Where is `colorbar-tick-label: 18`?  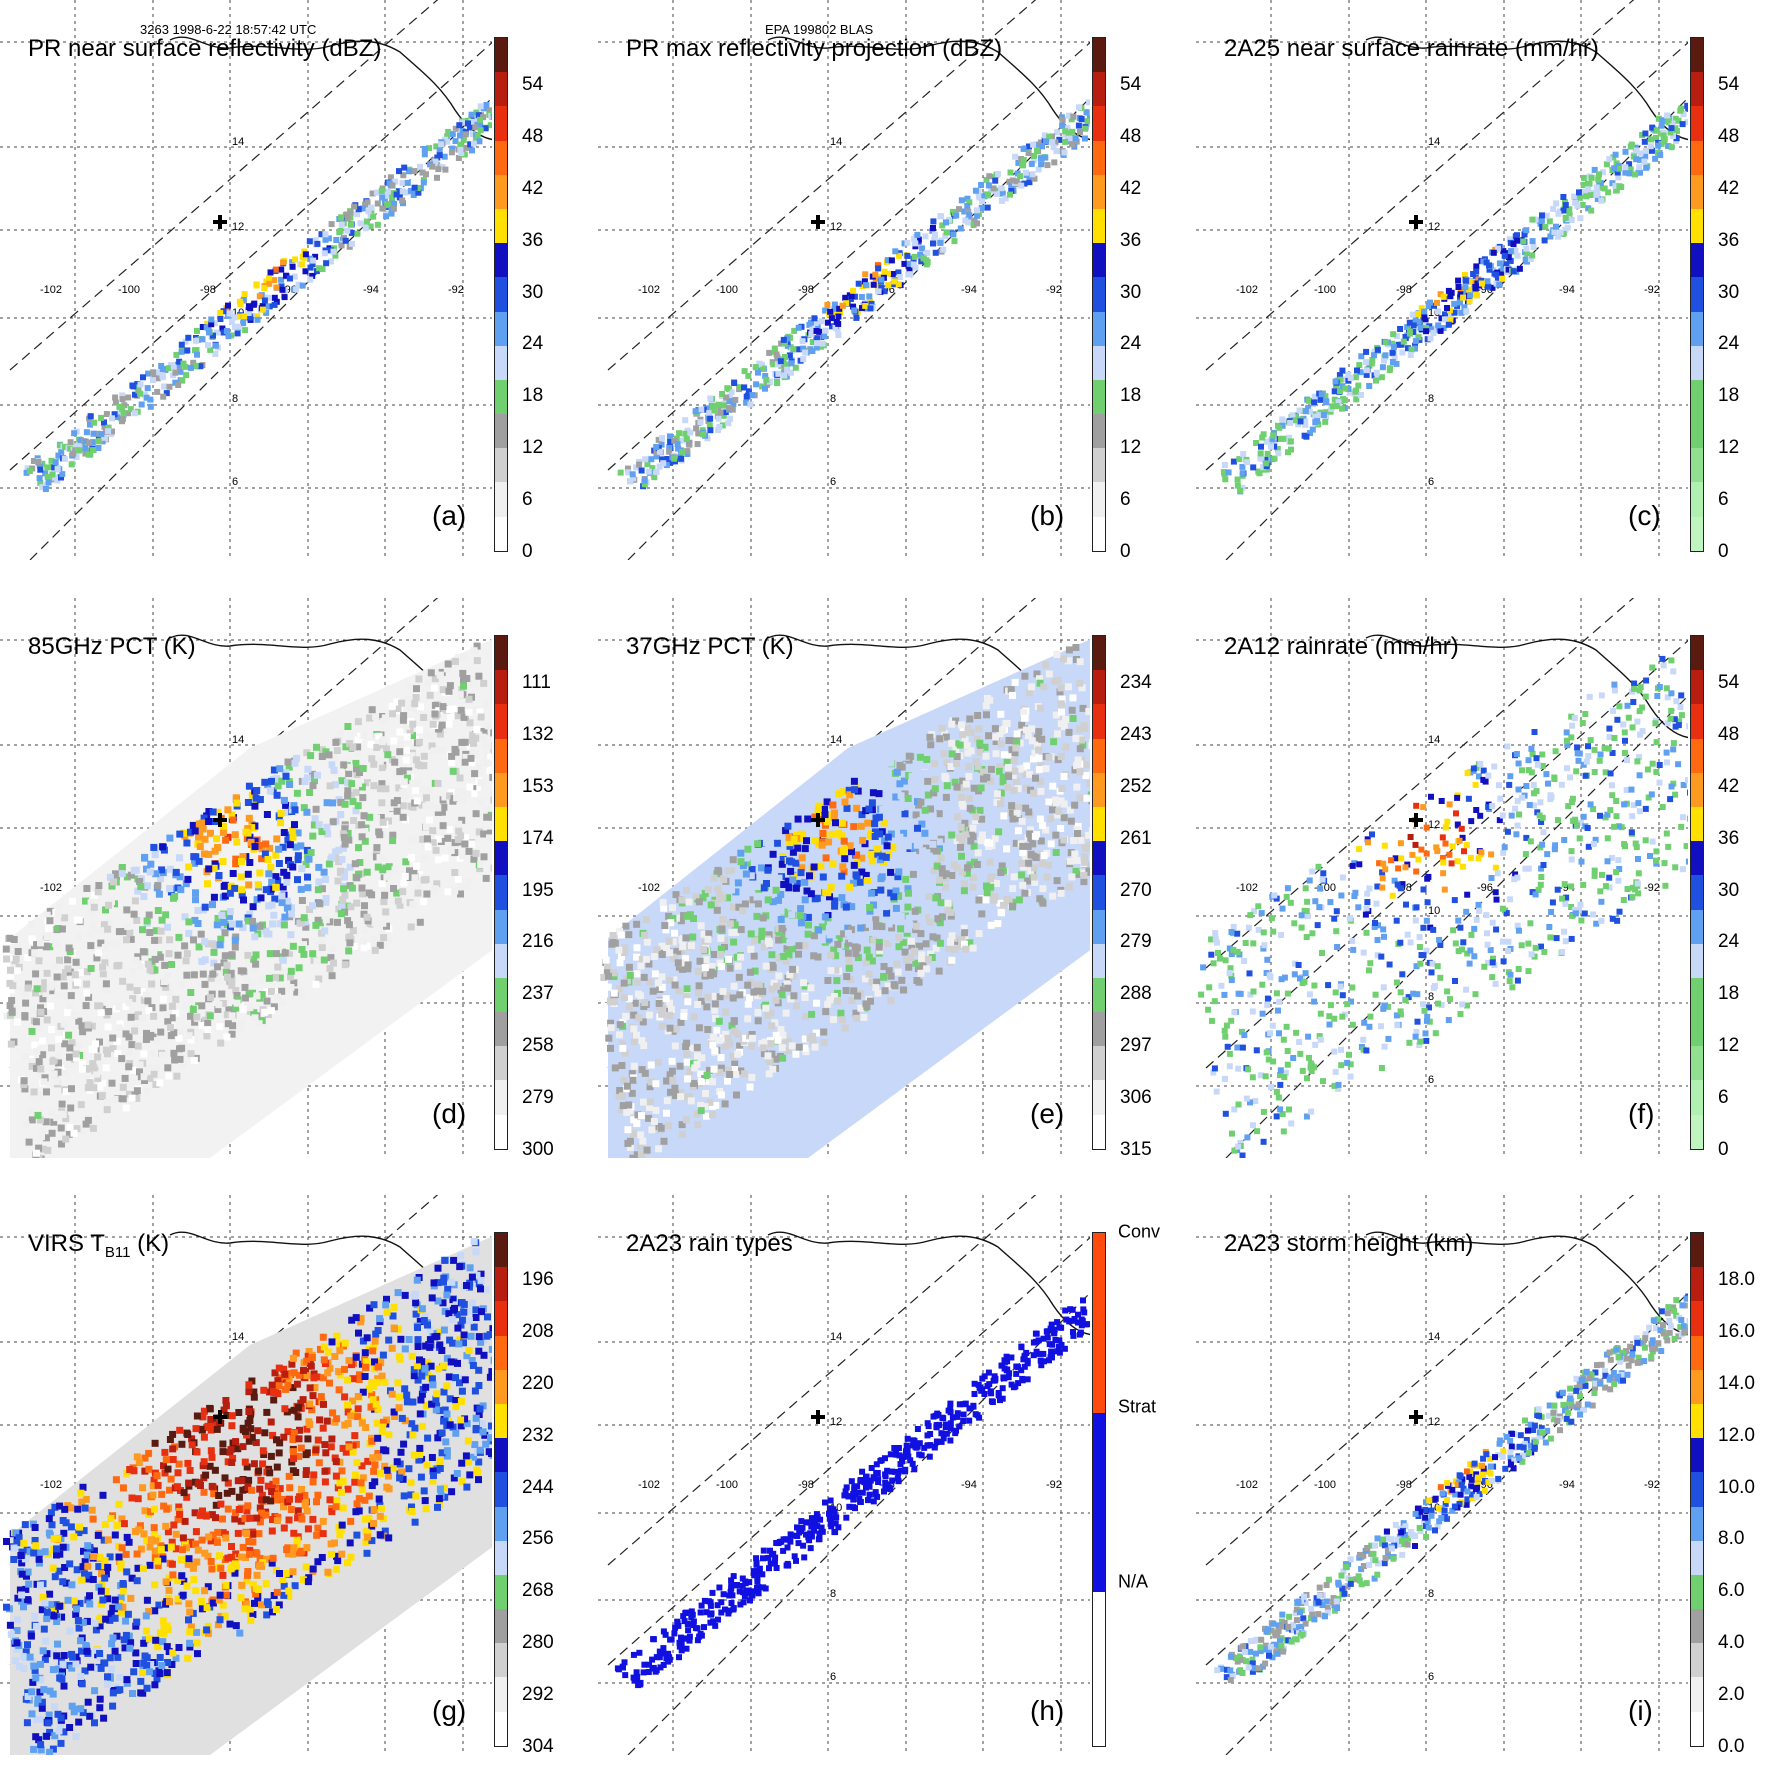 colorbar-tick-label: 18 is located at coordinates (1131, 396).